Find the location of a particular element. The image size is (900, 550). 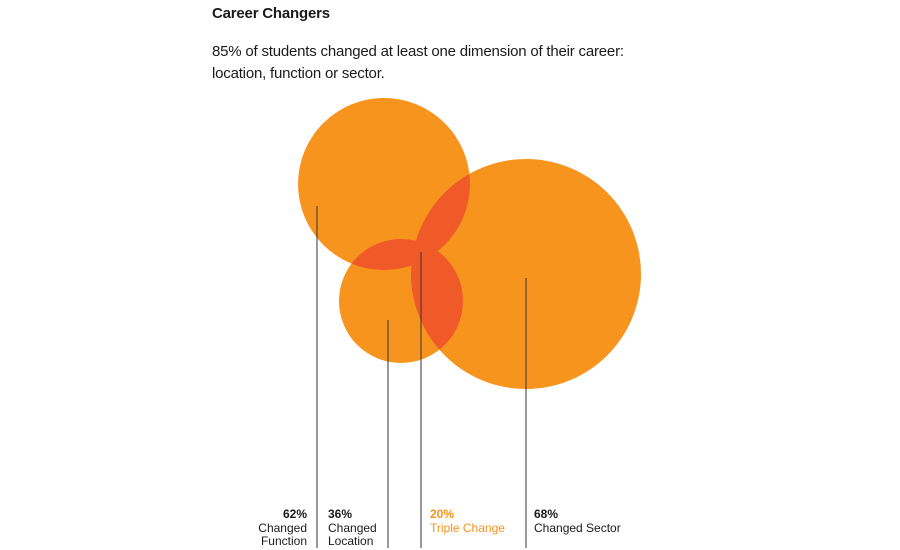

category-label-location-line1: Changed is located at coordinates (352, 527).